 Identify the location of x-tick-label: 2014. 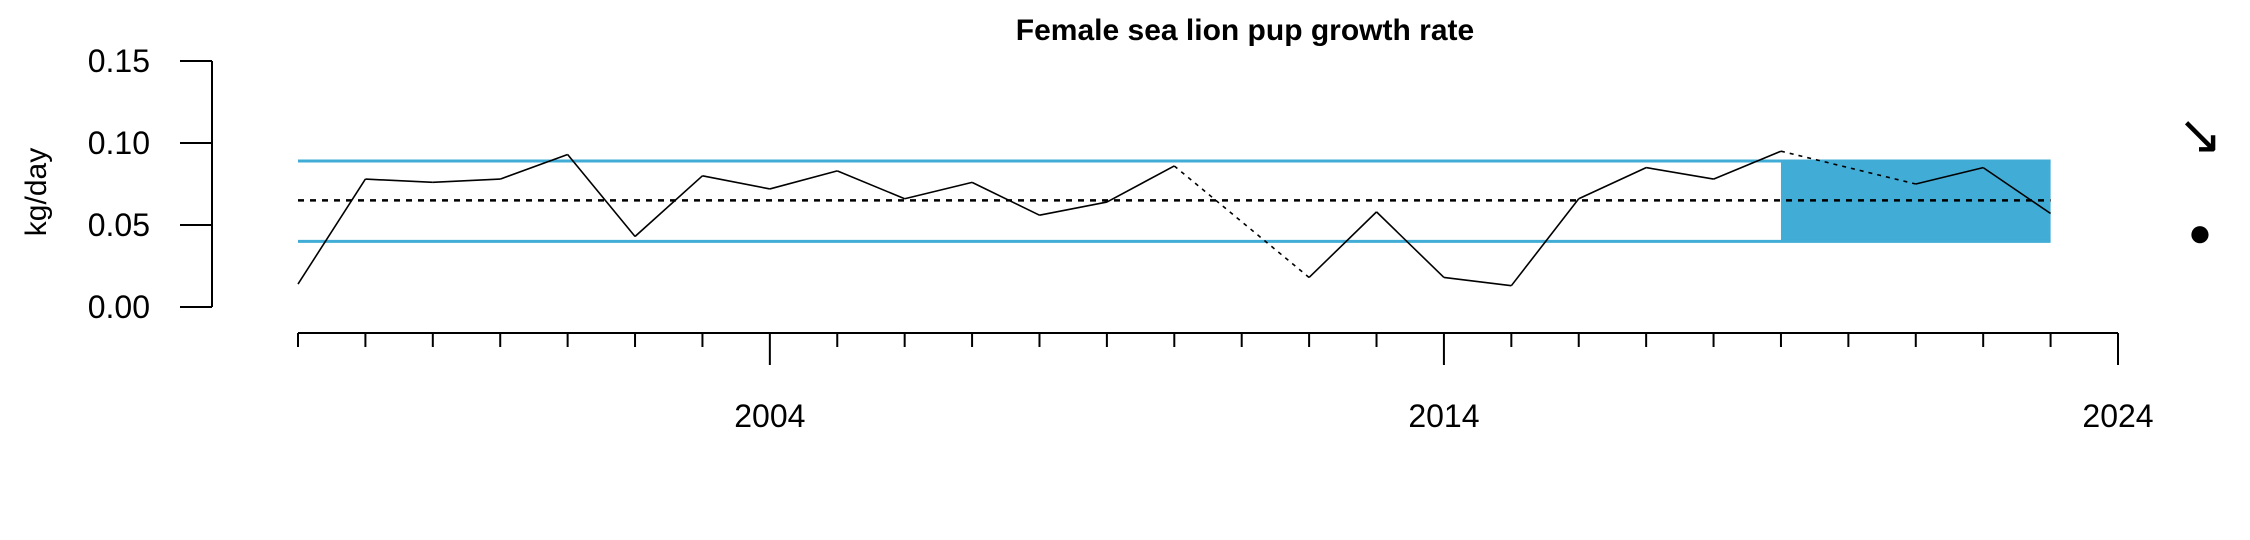
(1443, 416).